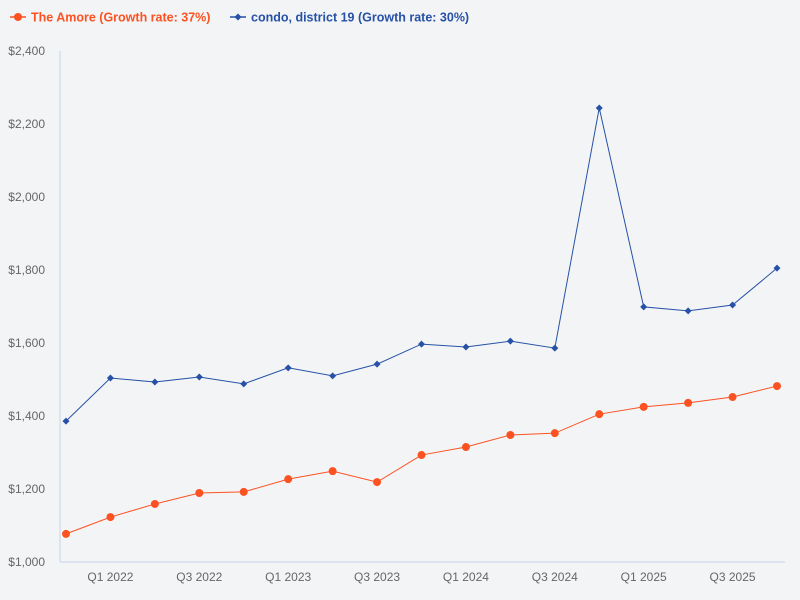 The height and width of the screenshot is (600, 800). What do you see at coordinates (110, 577) in the screenshot?
I see `x-tick-label: Q1 2022` at bounding box center [110, 577].